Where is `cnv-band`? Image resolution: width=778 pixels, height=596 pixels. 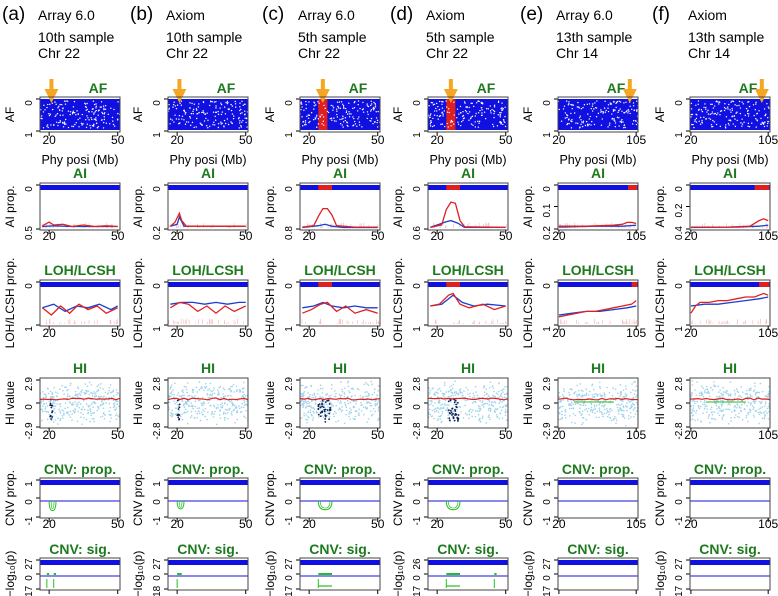 cnv-band is located at coordinates (80, 482).